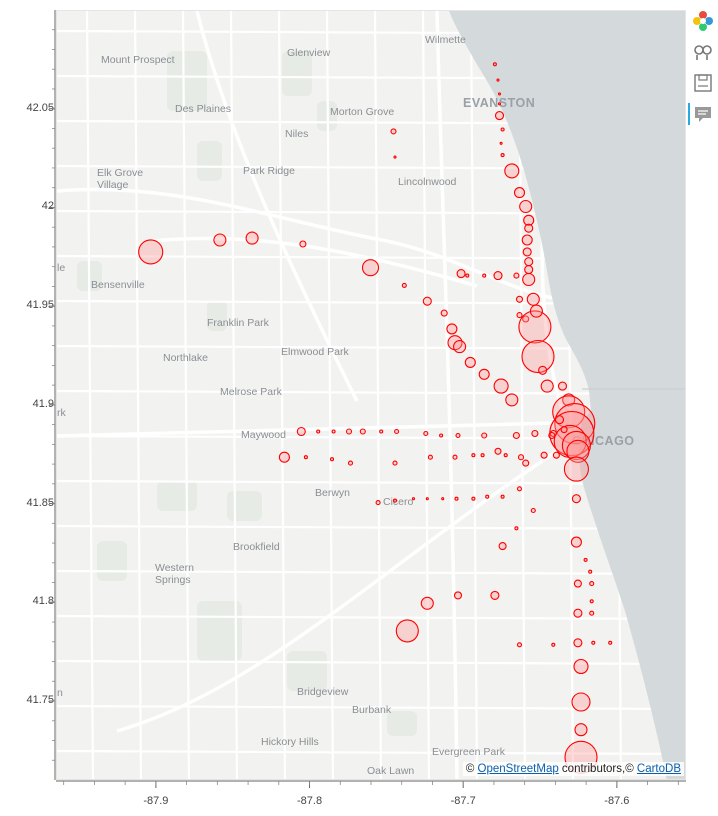  What do you see at coordinates (701, 114) in the screenshot?
I see `hover-icon` at bounding box center [701, 114].